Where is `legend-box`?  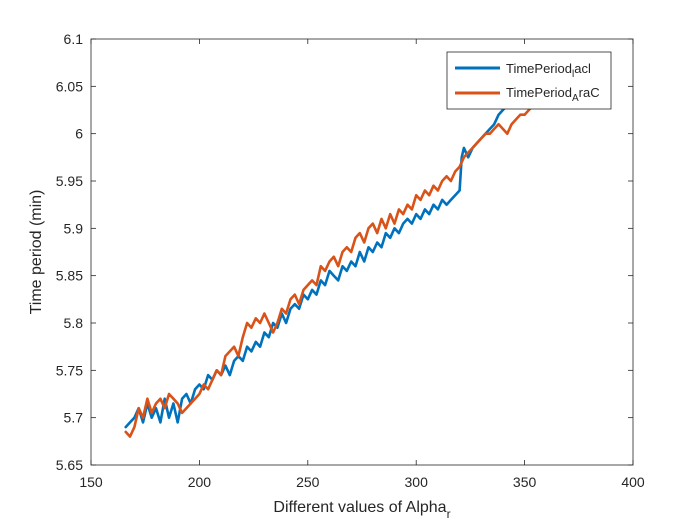
legend-box is located at coordinates (529, 80).